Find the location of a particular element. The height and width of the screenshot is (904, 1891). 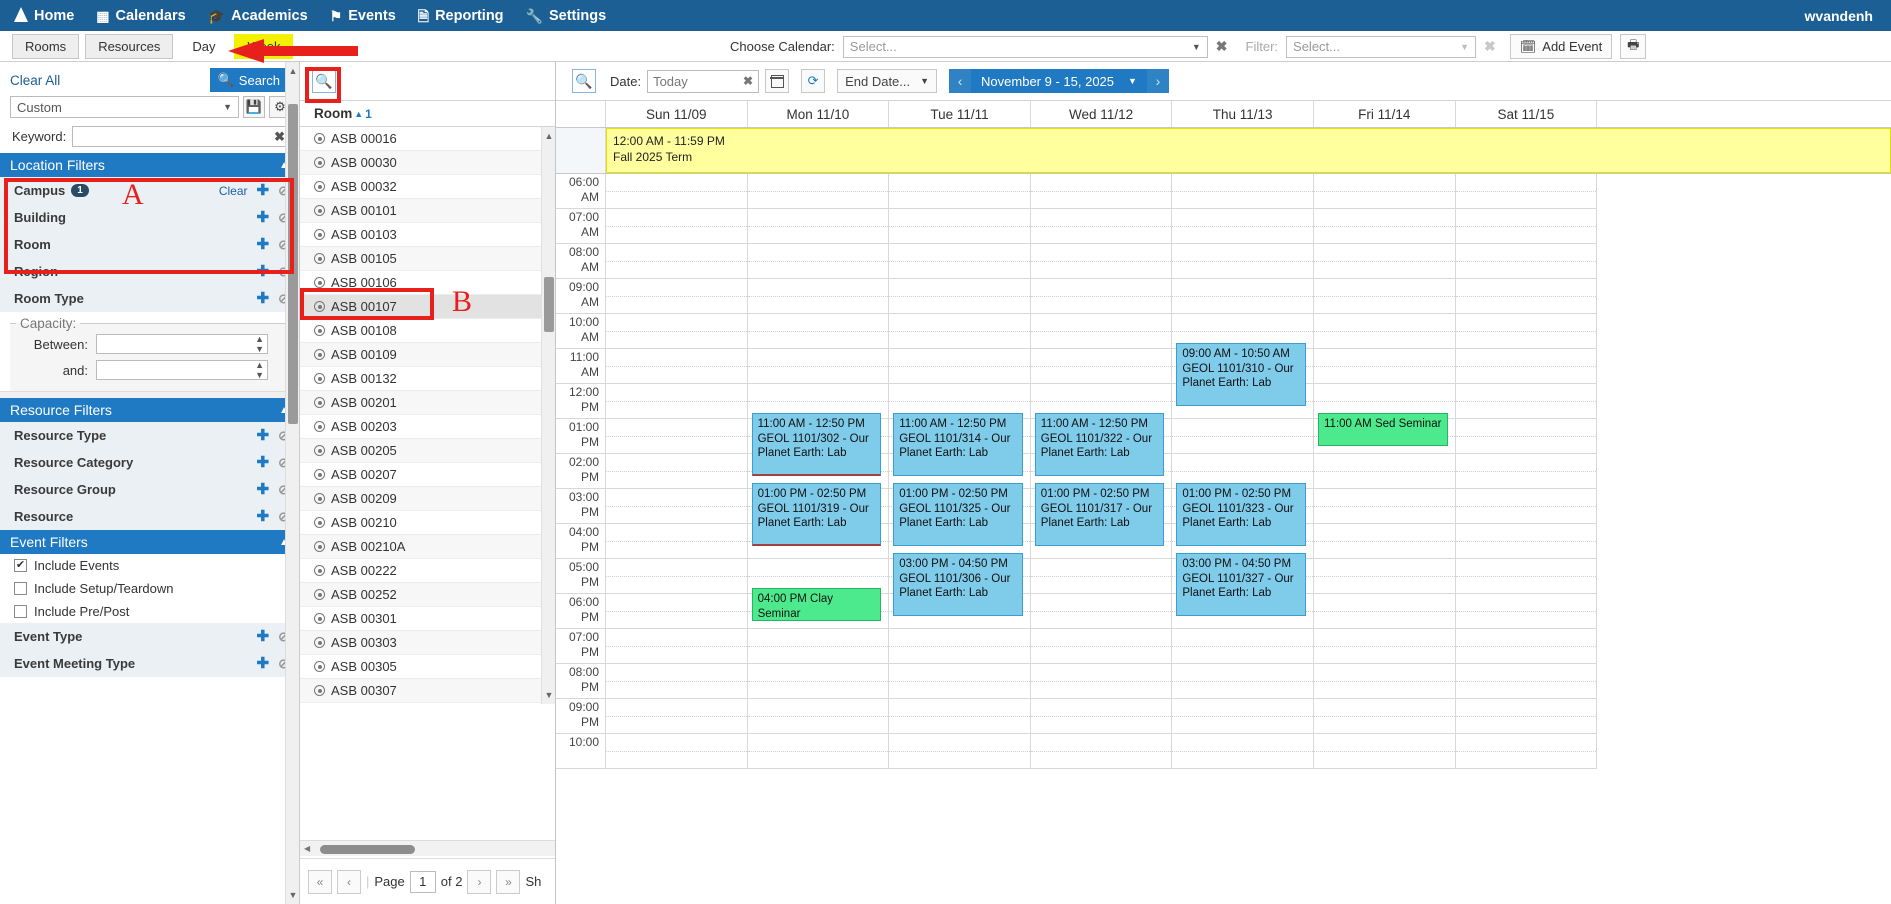

campus-clear-link: Clear is located at coordinates (233, 190).